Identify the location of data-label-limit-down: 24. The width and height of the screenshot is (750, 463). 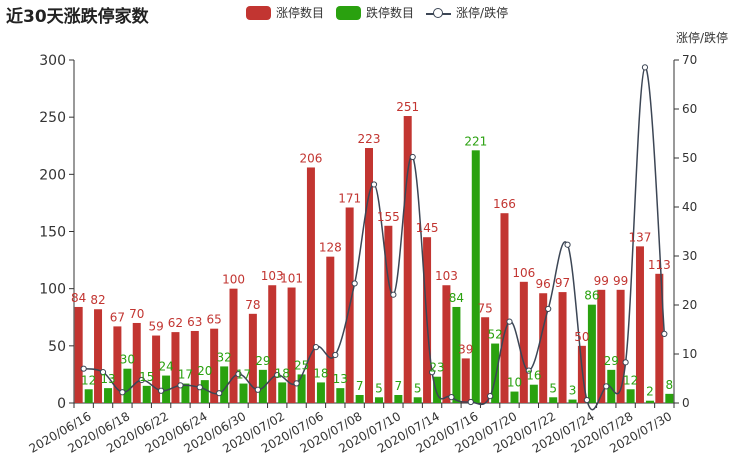
(165, 367).